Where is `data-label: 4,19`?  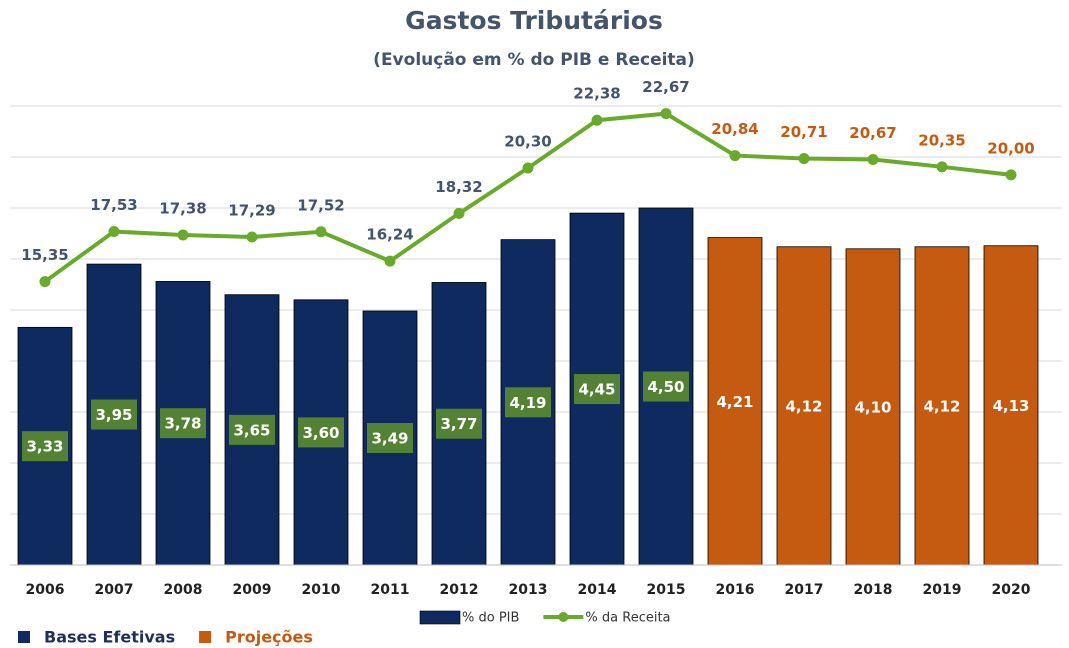 data-label: 4,19 is located at coordinates (527, 403).